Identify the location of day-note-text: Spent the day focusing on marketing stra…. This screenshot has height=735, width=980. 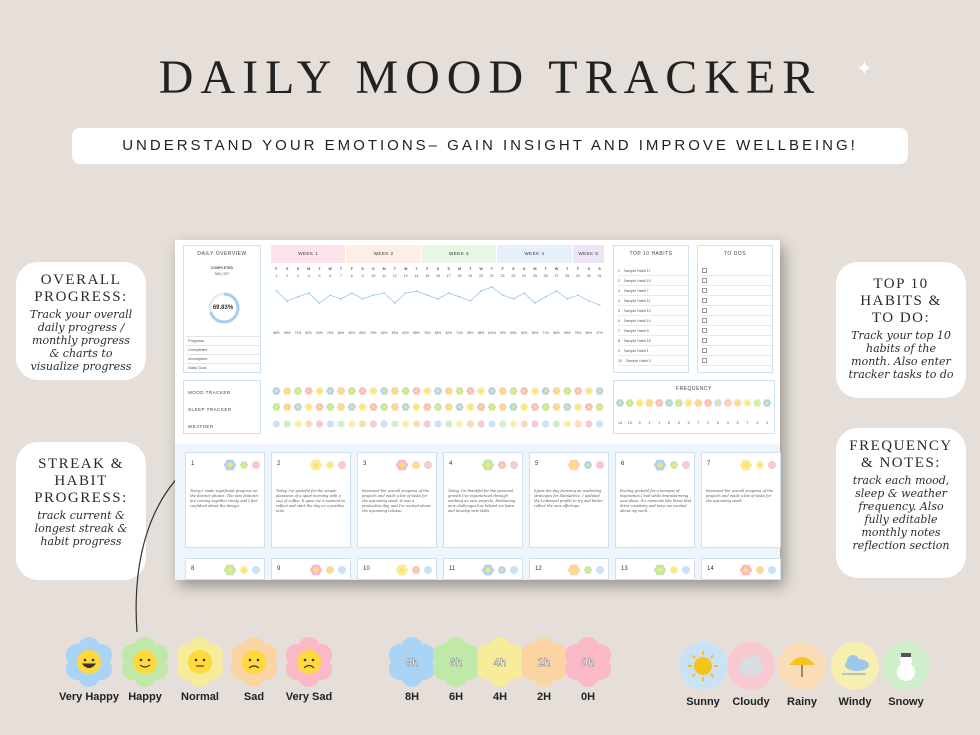
(569, 498).